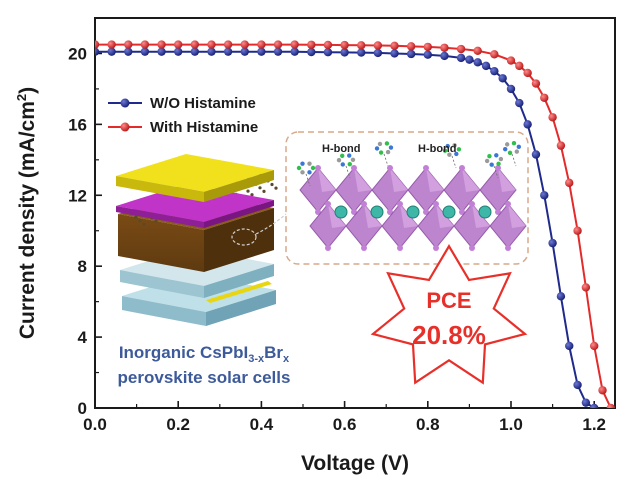 Image resolution: width=638 pixels, height=485 pixels. What do you see at coordinates (454, 162) in the screenshot?
I see `hbond-line` at bounding box center [454, 162].